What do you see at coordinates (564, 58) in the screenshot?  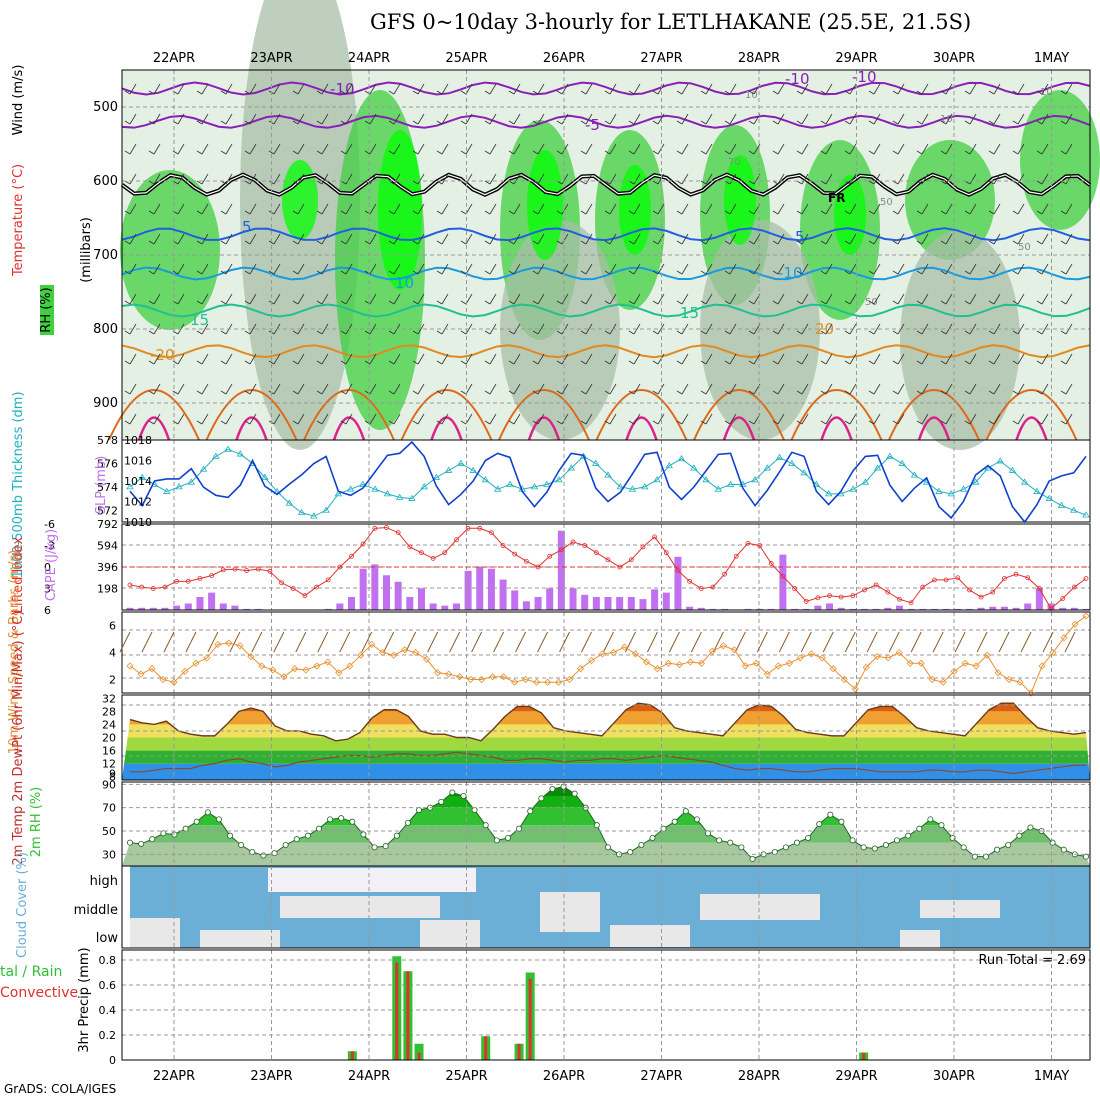 I see `x-tick-label: 26APR` at bounding box center [564, 58].